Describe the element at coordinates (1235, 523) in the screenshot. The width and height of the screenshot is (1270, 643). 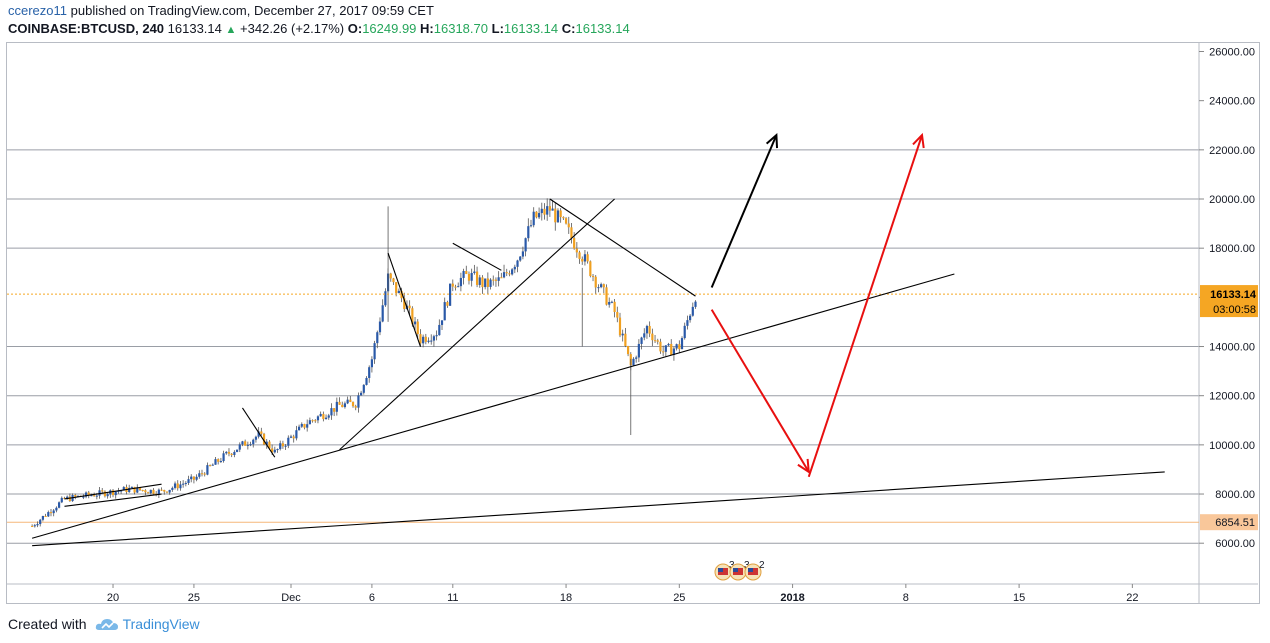
I see `low-level-label: 6854.51` at that location.